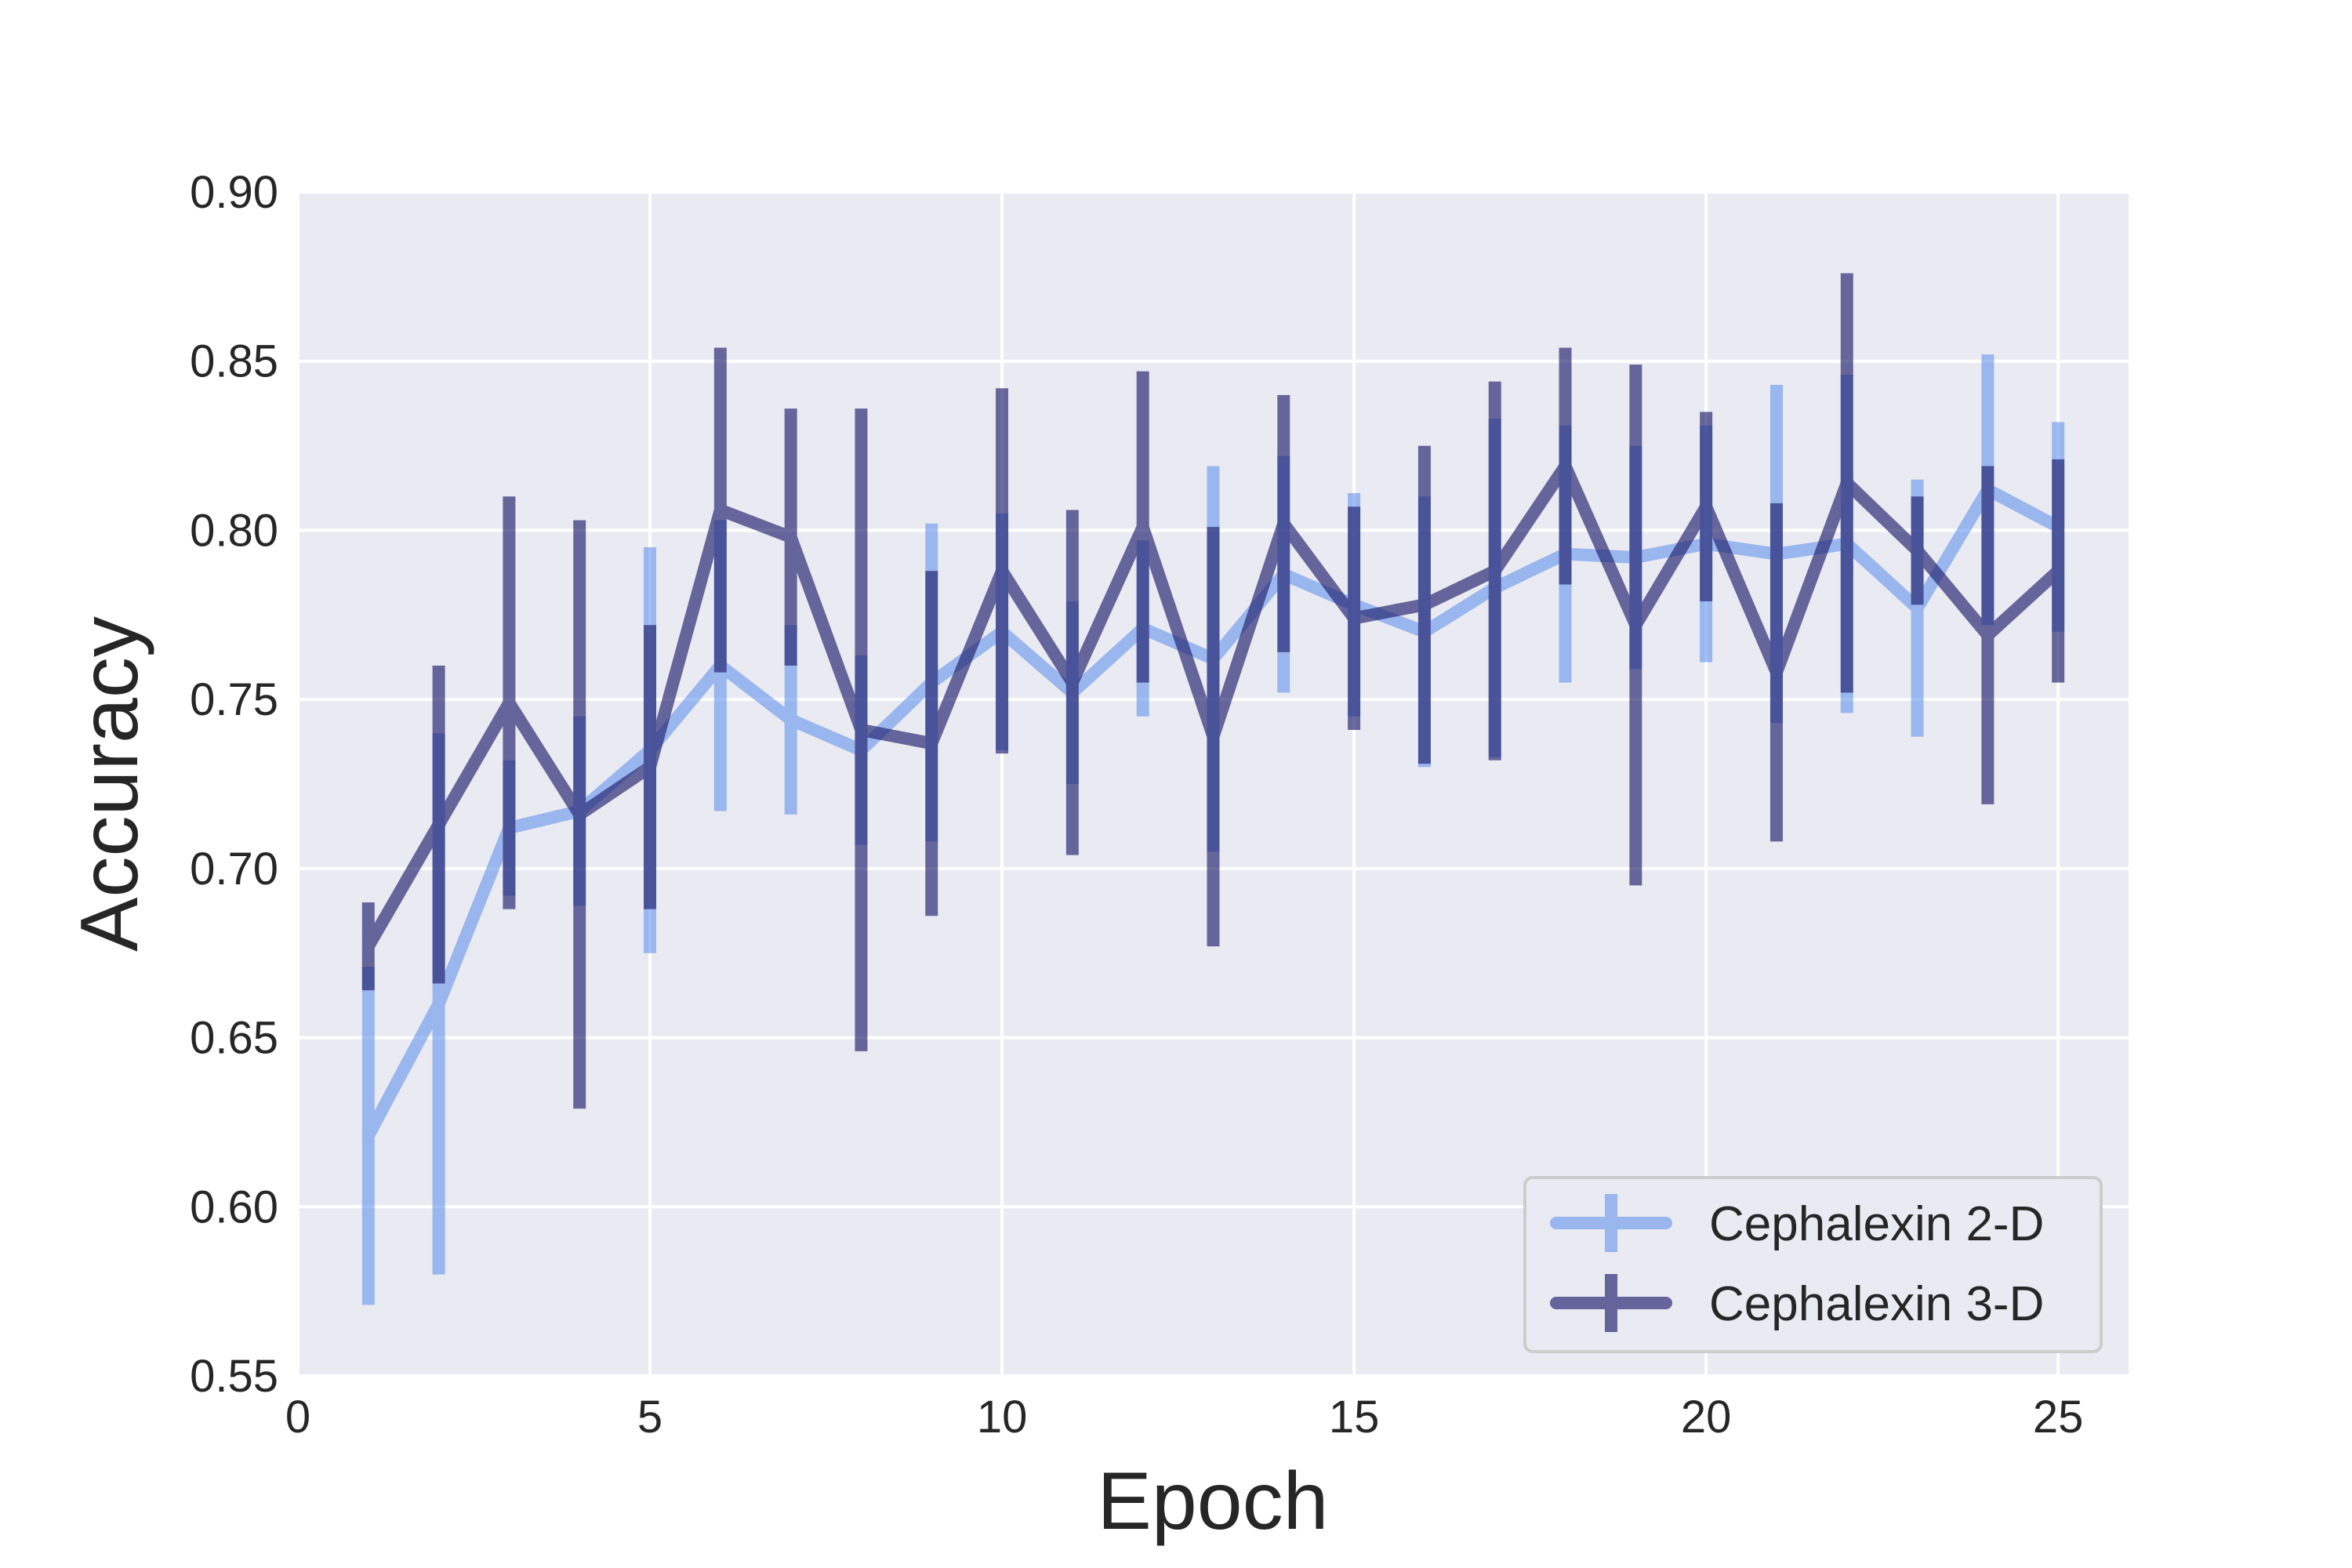 The image size is (2352, 1568). Describe the element at coordinates (234, 530) in the screenshot. I see `y-tick-label: 0.80` at that location.